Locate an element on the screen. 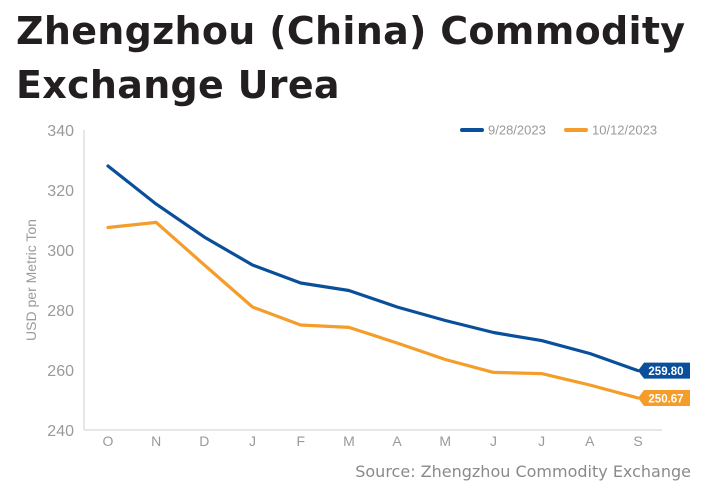  y-tick-label: 340 is located at coordinates (60, 131).